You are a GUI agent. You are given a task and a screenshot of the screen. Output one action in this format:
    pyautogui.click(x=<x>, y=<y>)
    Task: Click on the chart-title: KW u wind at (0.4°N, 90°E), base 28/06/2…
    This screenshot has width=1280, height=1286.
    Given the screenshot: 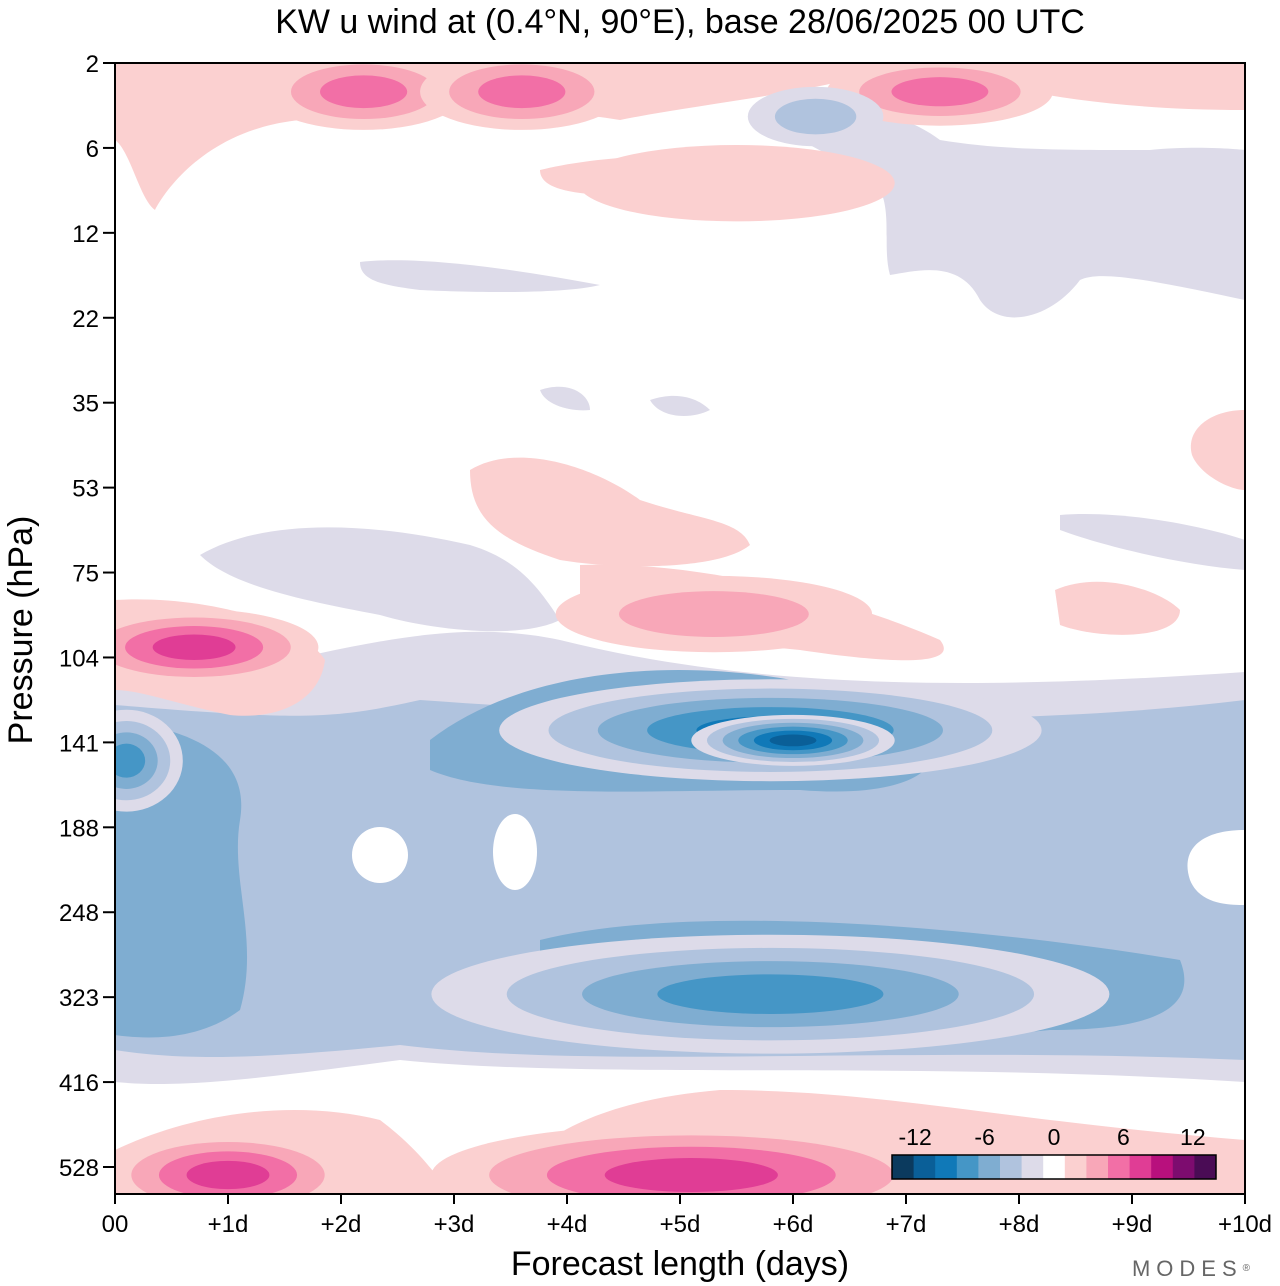 What is the action you would take?
    pyautogui.click(x=680, y=22)
    